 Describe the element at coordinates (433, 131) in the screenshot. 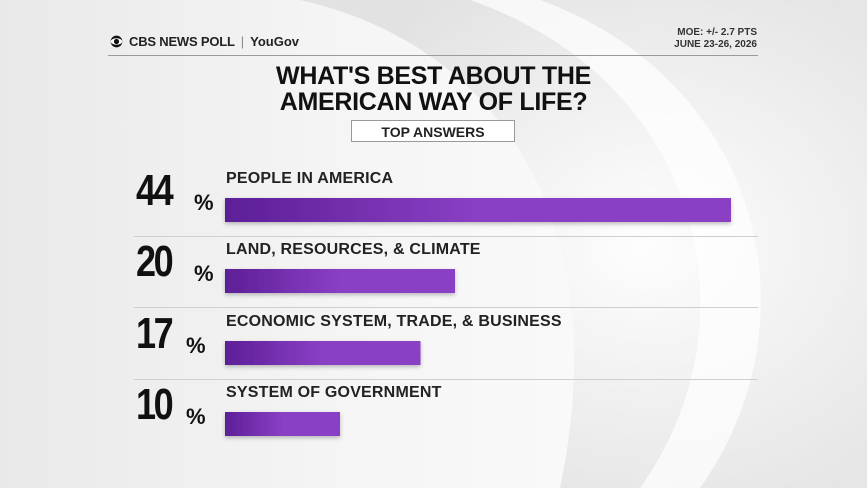

I see `chart-subtitle: TOP ANSWERS` at that location.